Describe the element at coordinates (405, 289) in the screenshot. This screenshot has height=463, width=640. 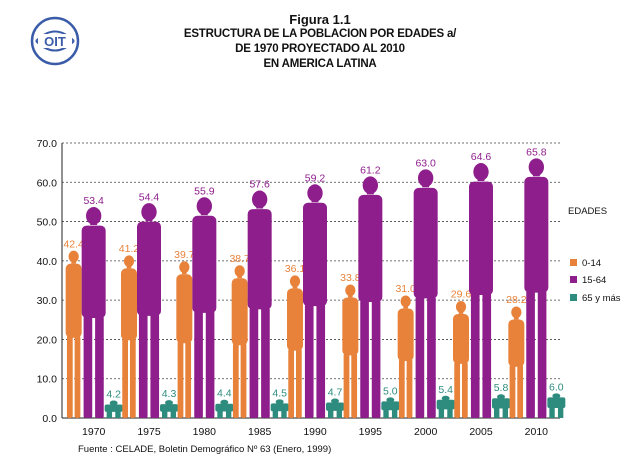
I see `data-label: 31.0` at that location.